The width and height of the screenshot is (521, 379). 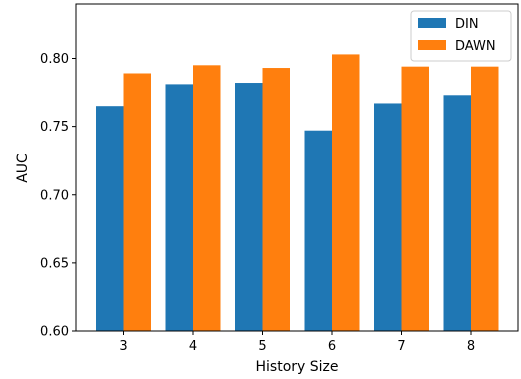 What do you see at coordinates (54, 127) in the screenshot?
I see `y-tick-label: 0.75` at bounding box center [54, 127].